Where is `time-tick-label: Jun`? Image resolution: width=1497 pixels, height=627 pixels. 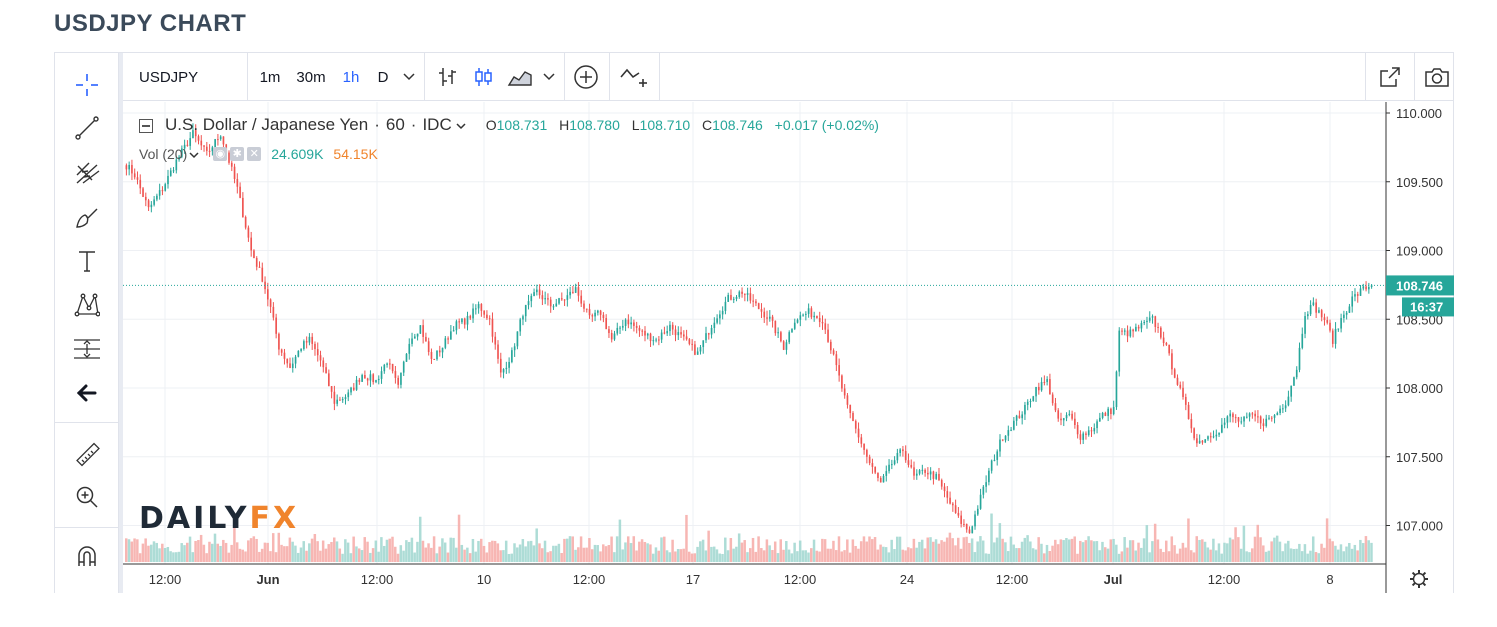
time-tick-label: Jun is located at coordinates (267, 579).